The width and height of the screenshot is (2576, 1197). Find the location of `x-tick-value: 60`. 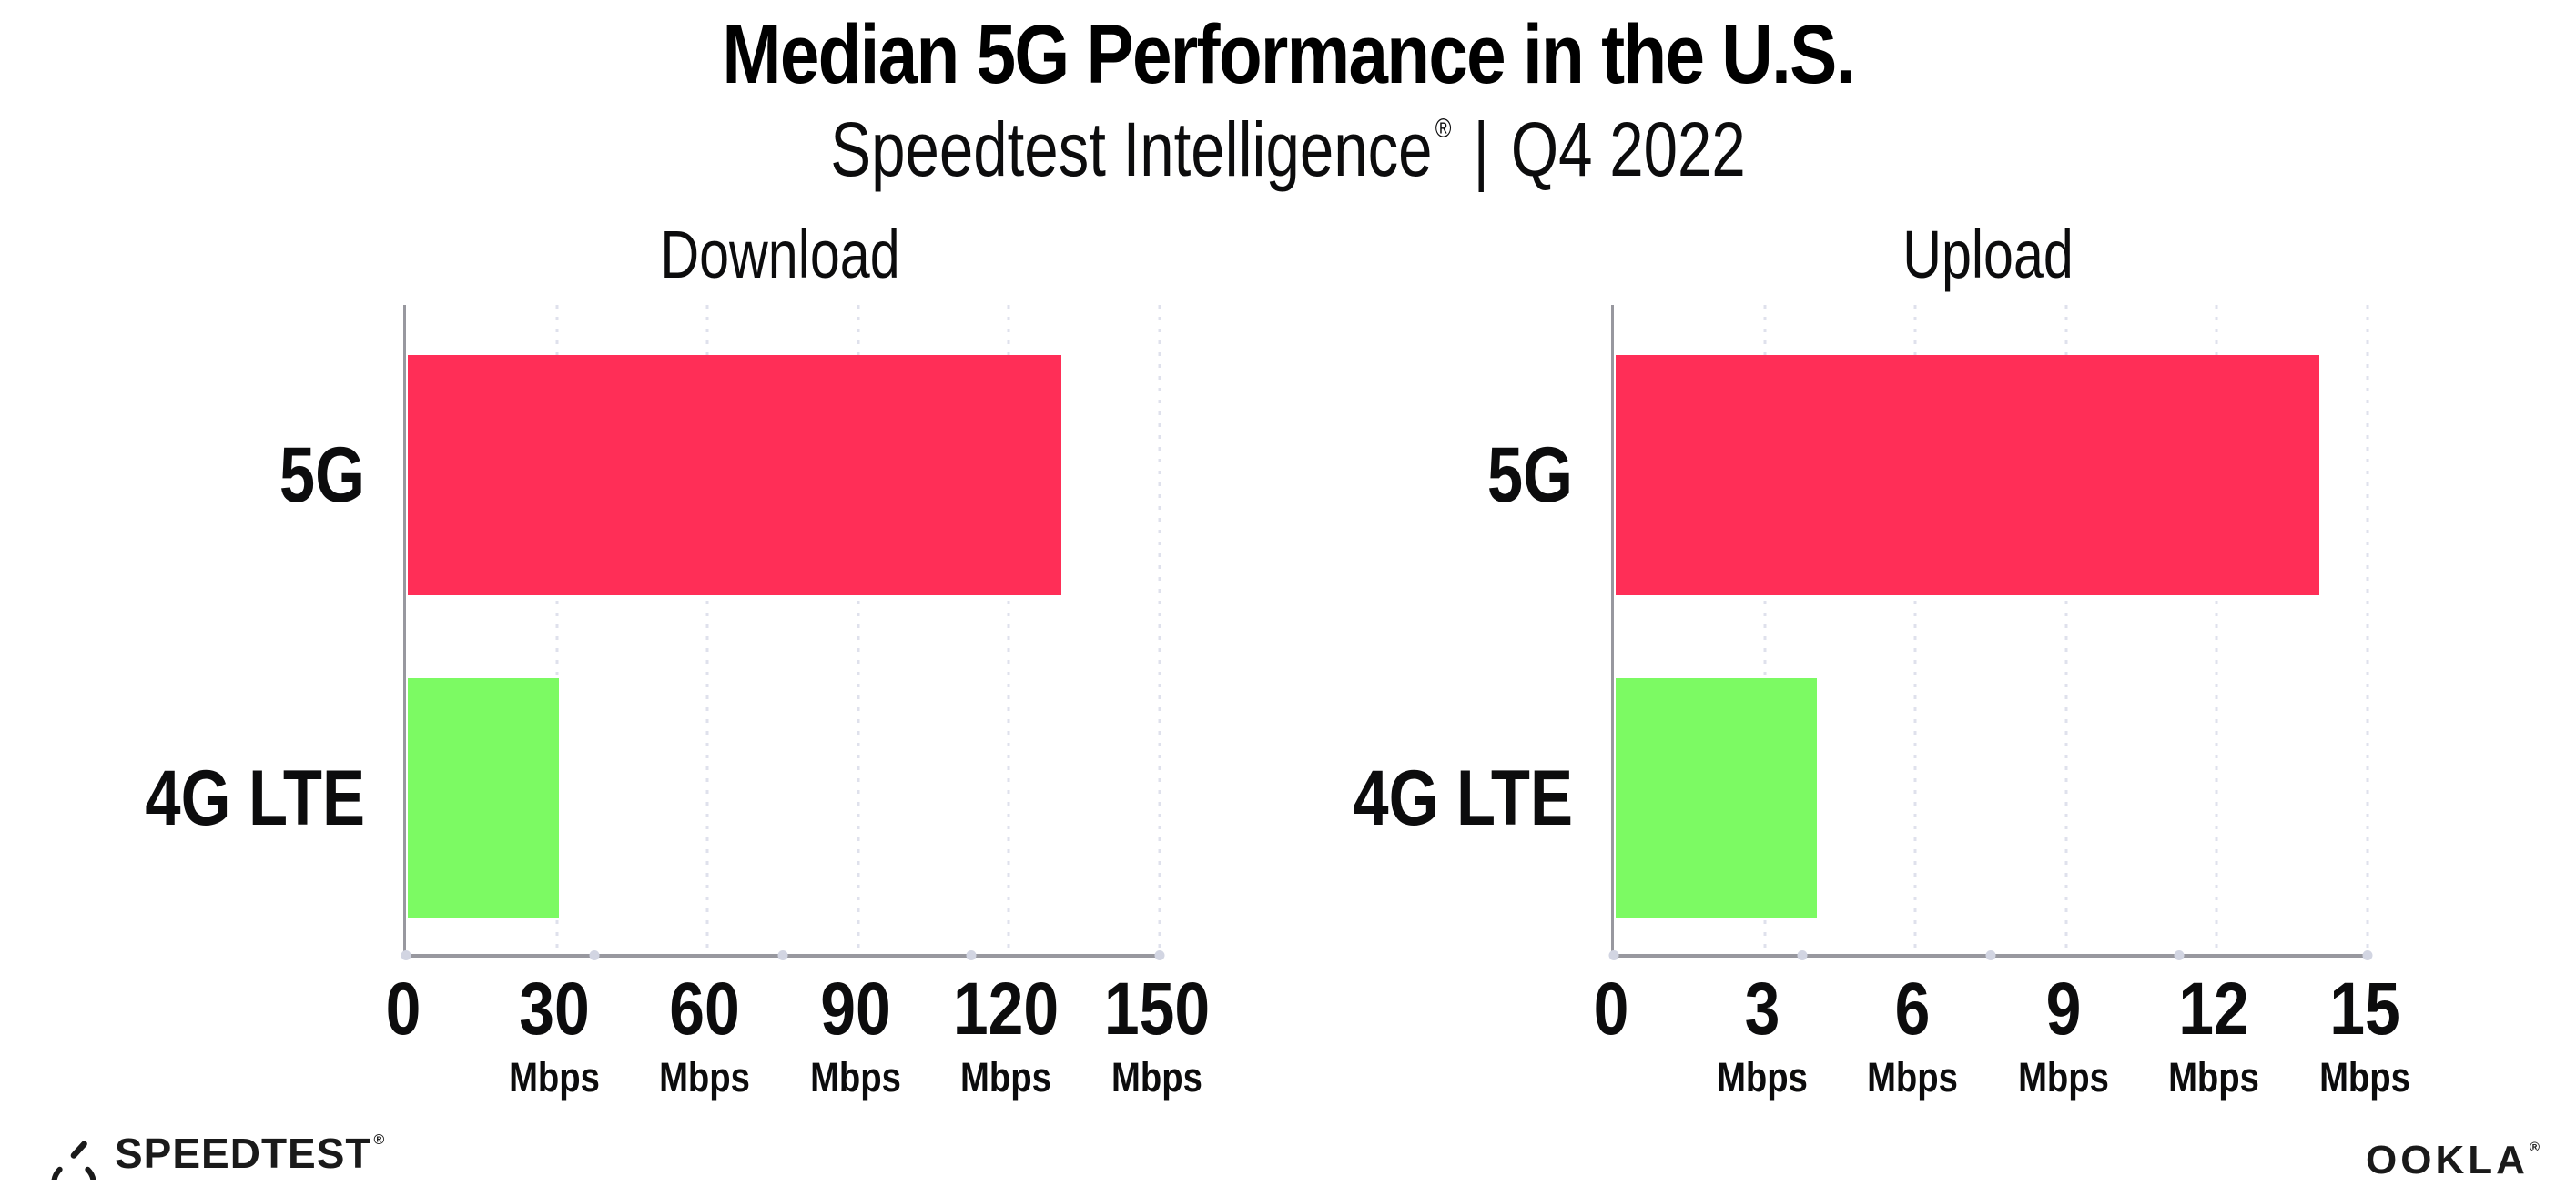

x-tick-value: 60 is located at coordinates (704, 1009).